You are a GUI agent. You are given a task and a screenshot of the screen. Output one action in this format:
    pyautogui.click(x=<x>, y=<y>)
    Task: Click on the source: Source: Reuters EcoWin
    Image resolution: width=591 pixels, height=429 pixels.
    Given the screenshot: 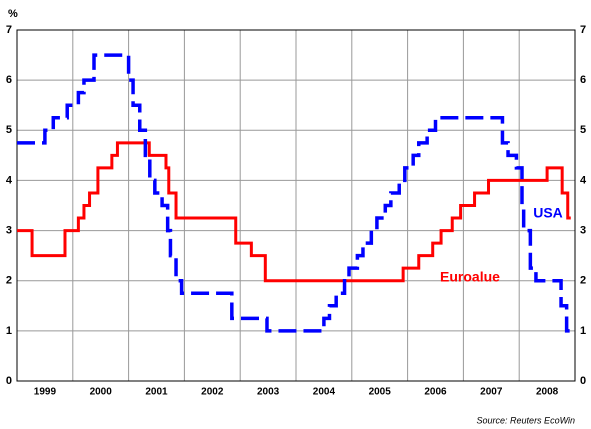 What is the action you would take?
    pyautogui.click(x=526, y=420)
    